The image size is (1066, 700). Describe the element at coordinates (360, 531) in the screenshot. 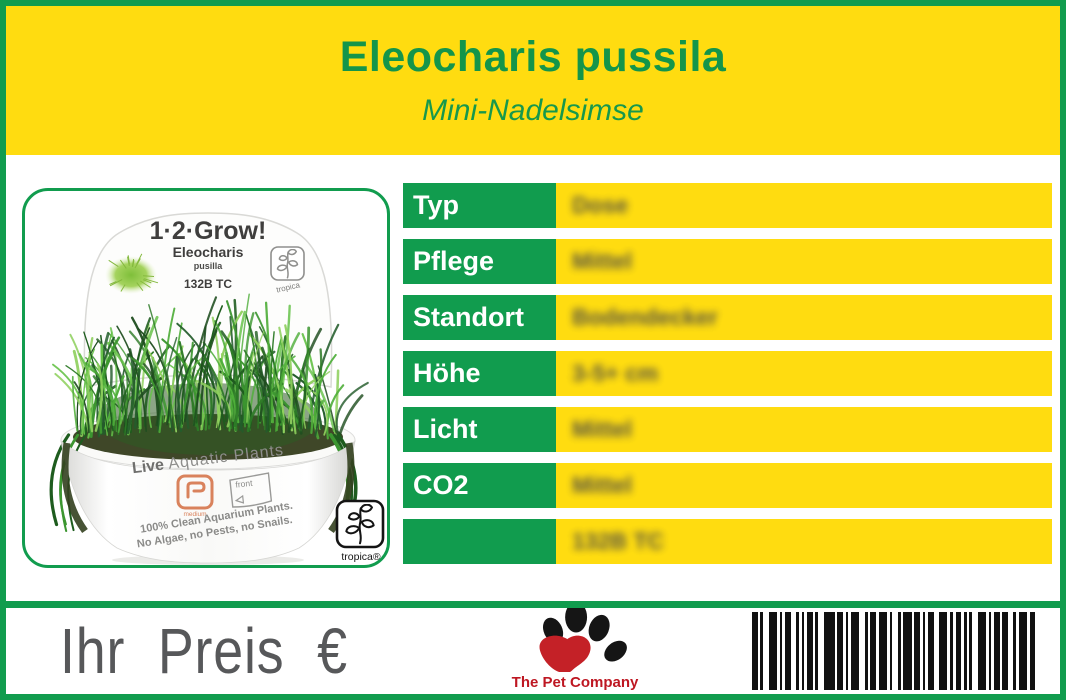

I see `tropica-logo-big-icon: tropica®` at that location.